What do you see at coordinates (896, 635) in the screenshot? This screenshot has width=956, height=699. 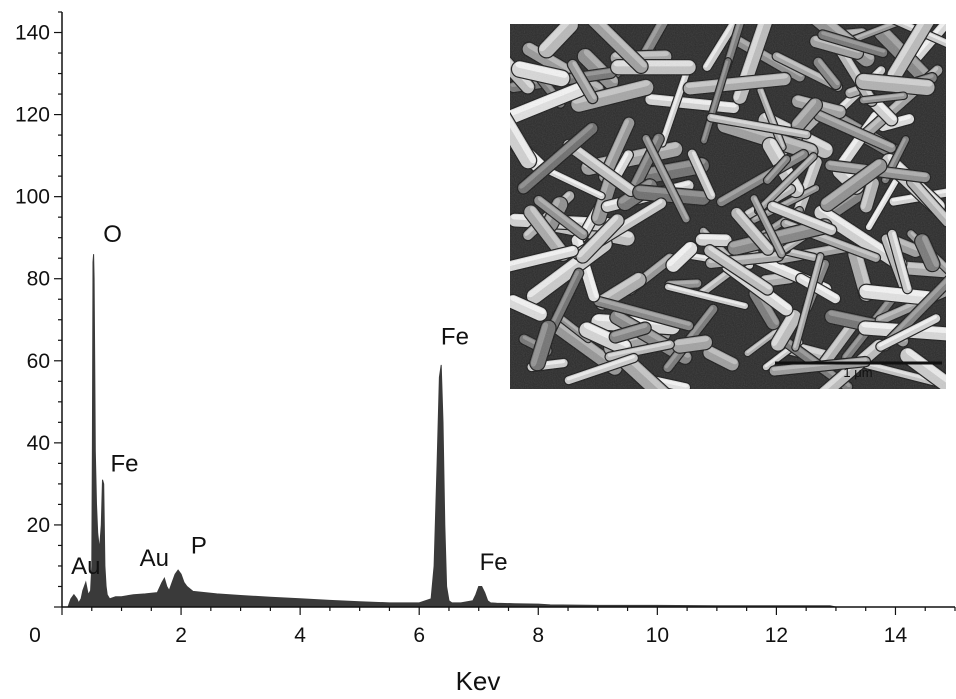 I see `x-tick-label: 14` at bounding box center [896, 635].